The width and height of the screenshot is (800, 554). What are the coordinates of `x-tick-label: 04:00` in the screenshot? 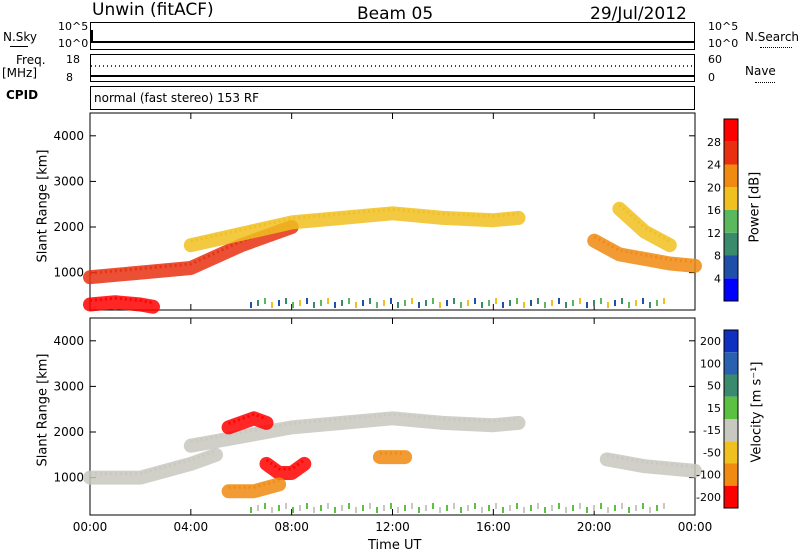 It's located at (191, 527).